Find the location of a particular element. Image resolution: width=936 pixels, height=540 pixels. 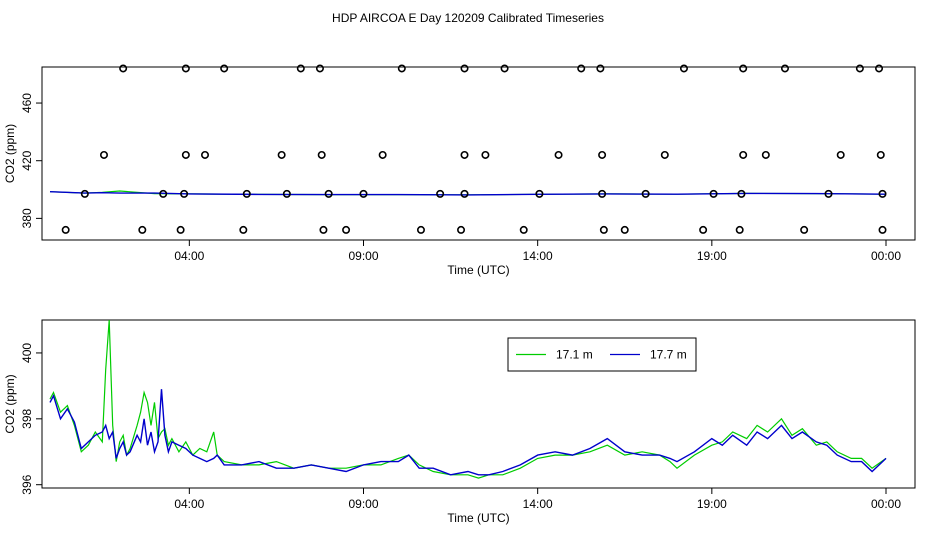

legend-label: 17.1 m is located at coordinates (574, 355).